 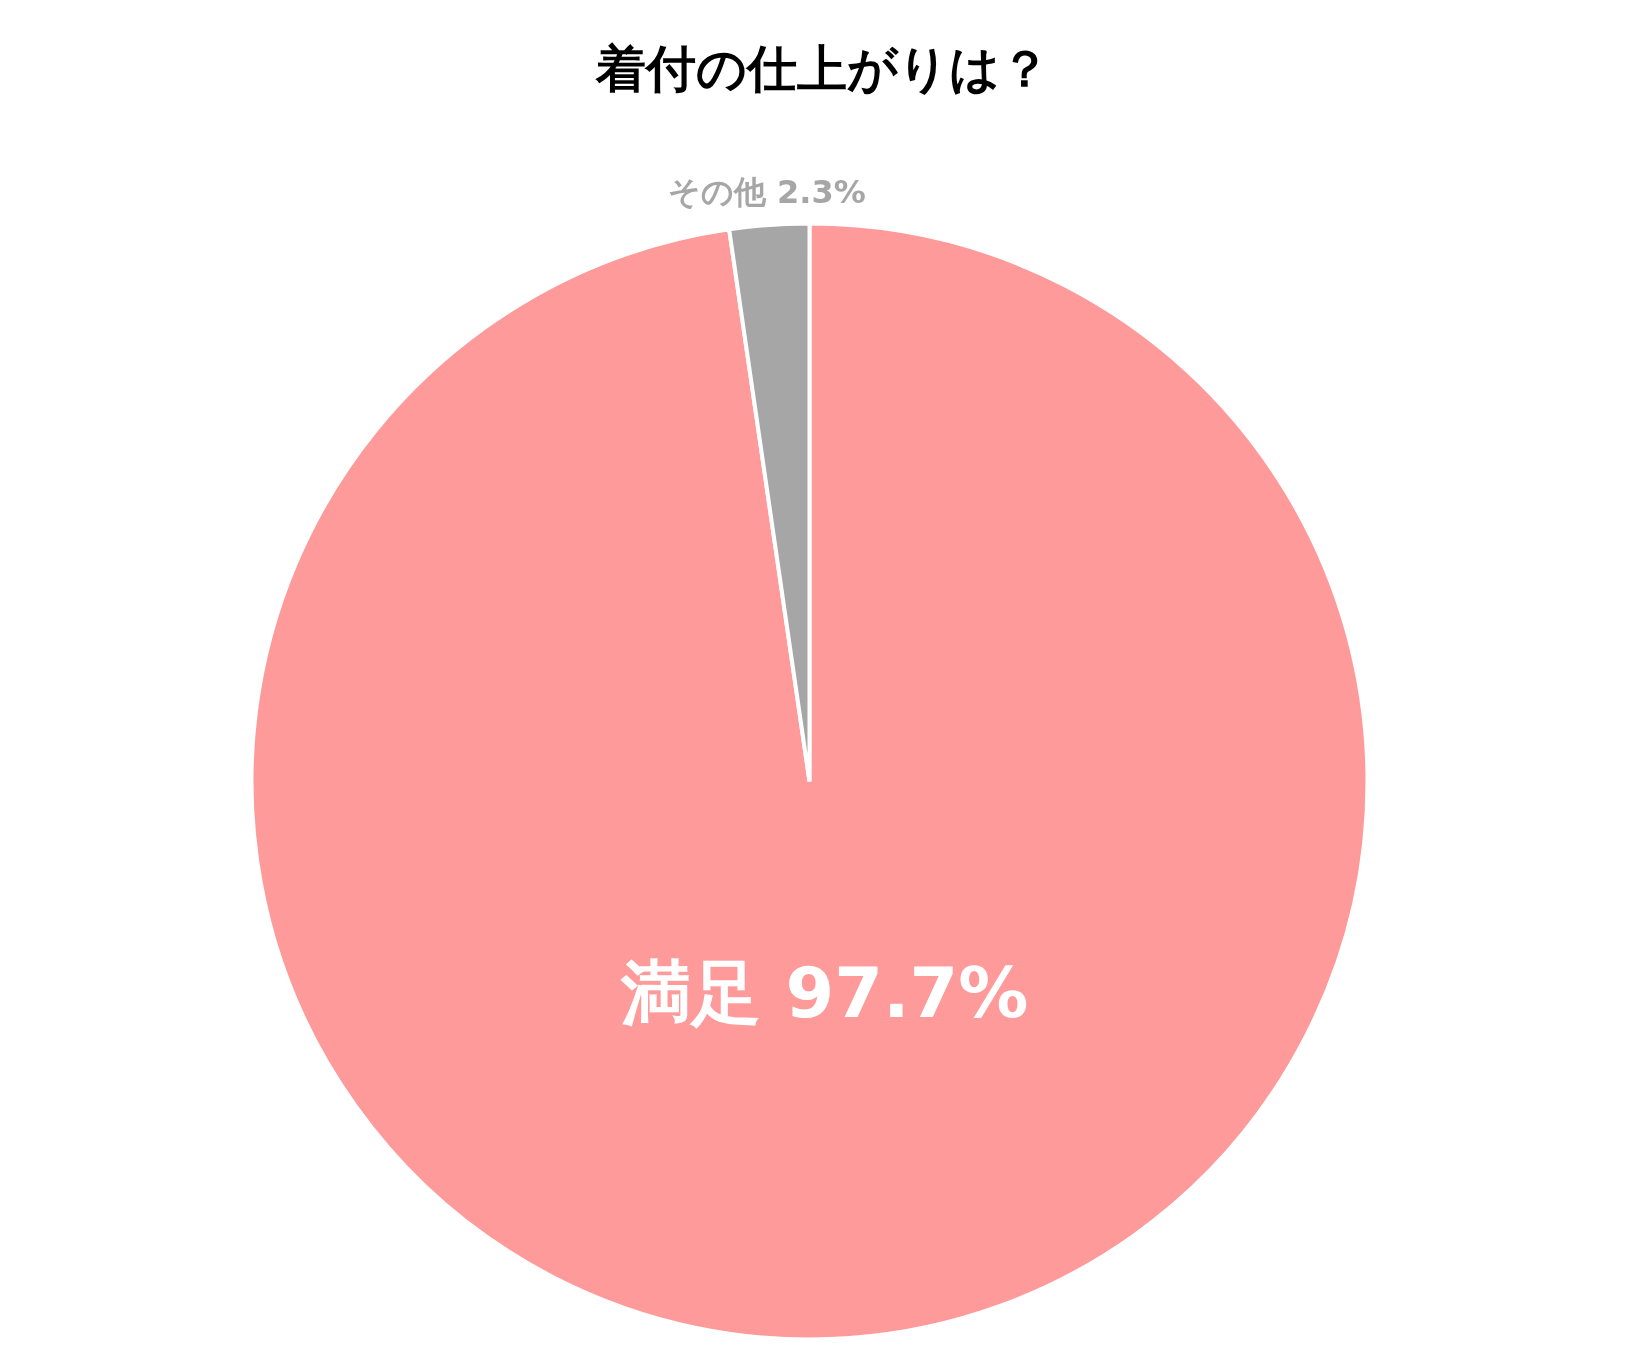 I want to click on slice-label: その他 2.3%, so click(x=766, y=191).